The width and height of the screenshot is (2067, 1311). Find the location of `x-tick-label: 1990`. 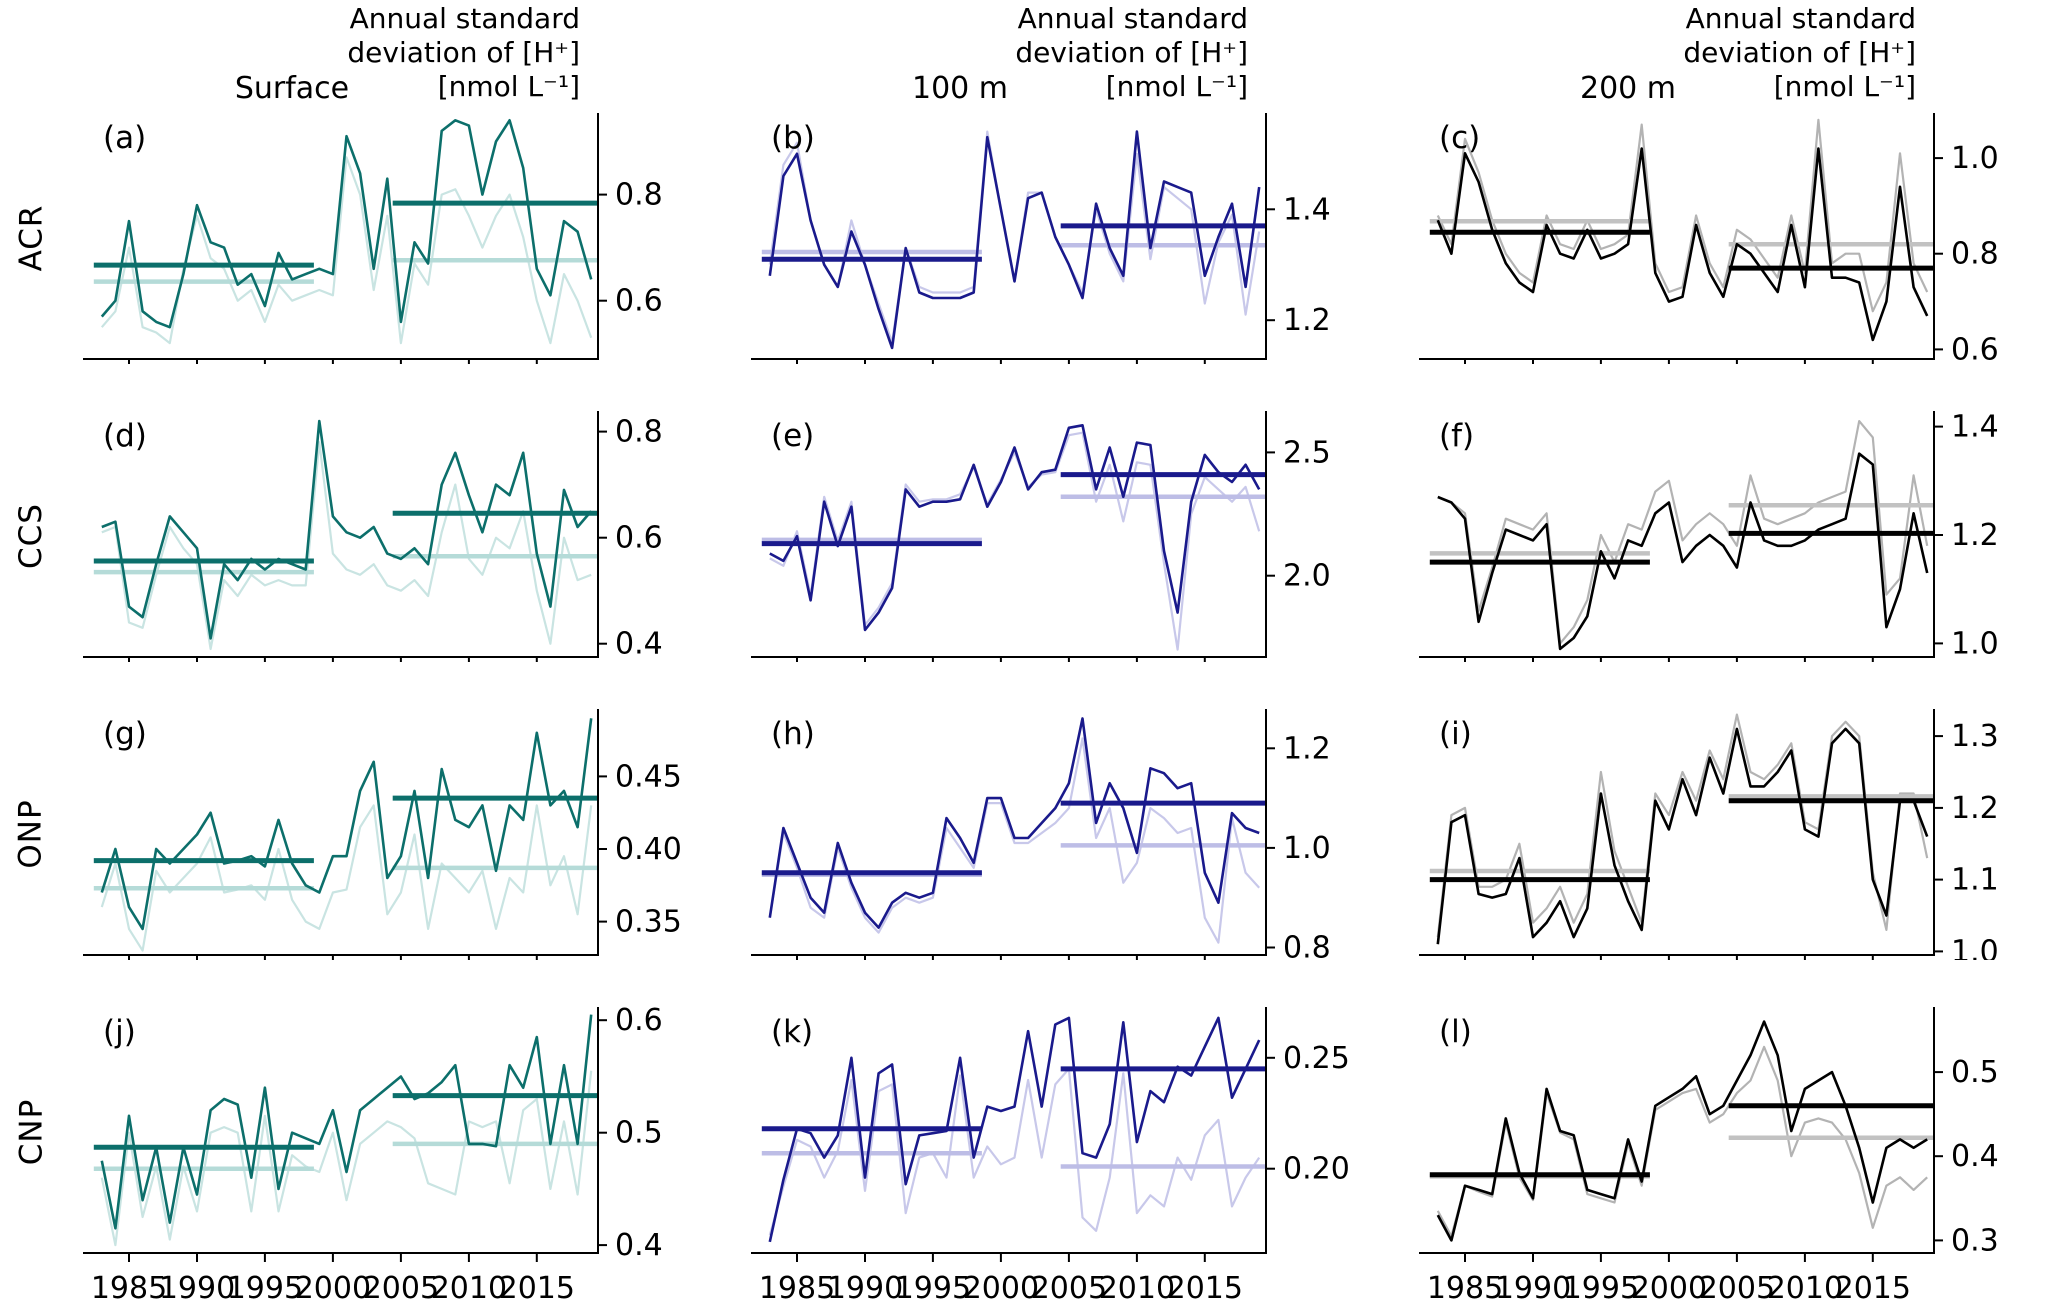

x-tick-label: 1990 is located at coordinates (197, 1288).